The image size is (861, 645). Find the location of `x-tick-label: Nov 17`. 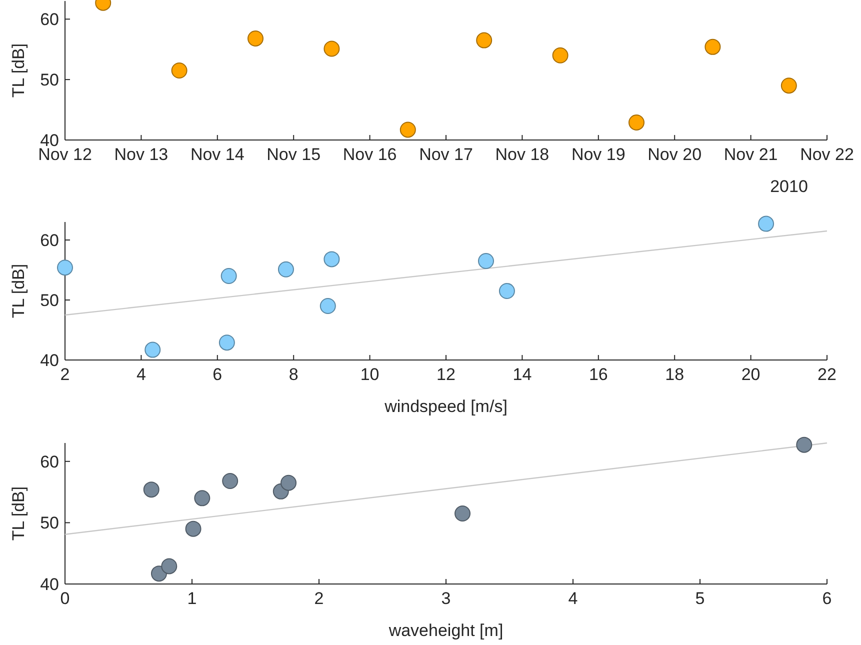

x-tick-label: Nov 17 is located at coordinates (446, 154).